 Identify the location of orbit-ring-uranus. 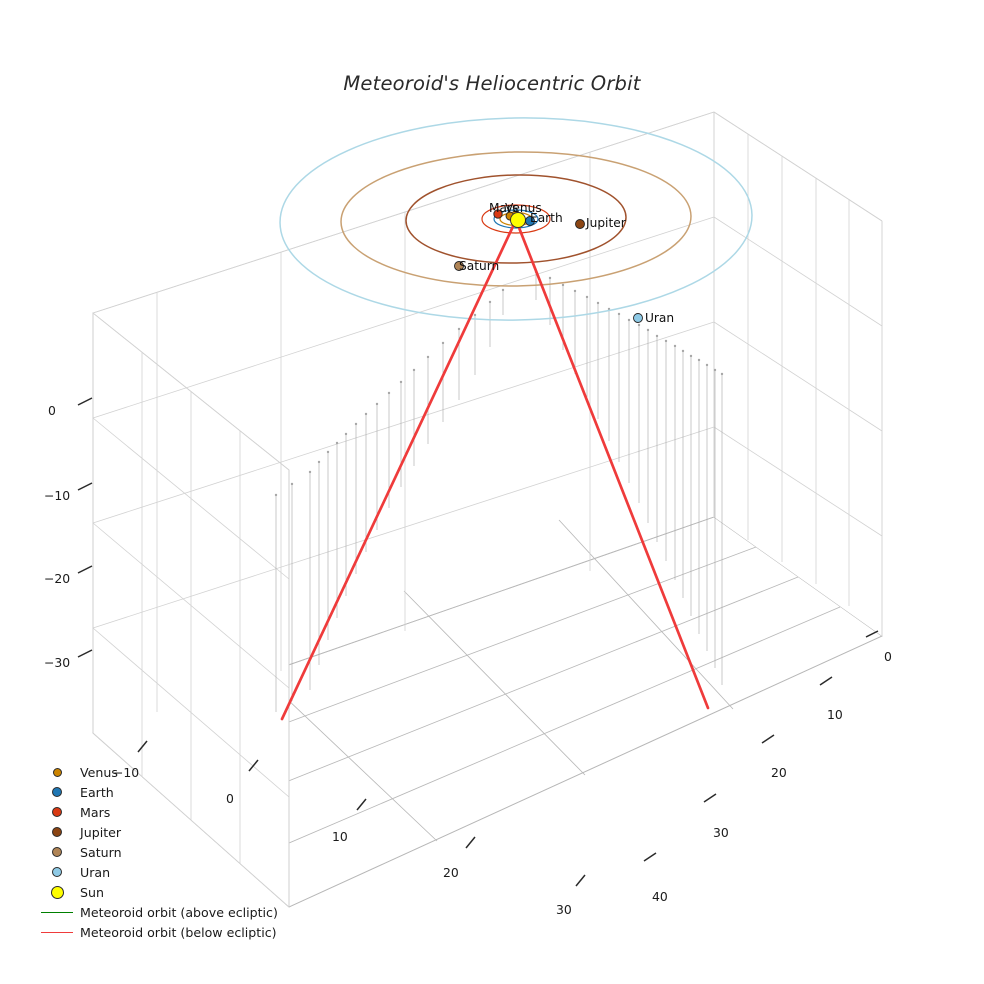
(516, 219).